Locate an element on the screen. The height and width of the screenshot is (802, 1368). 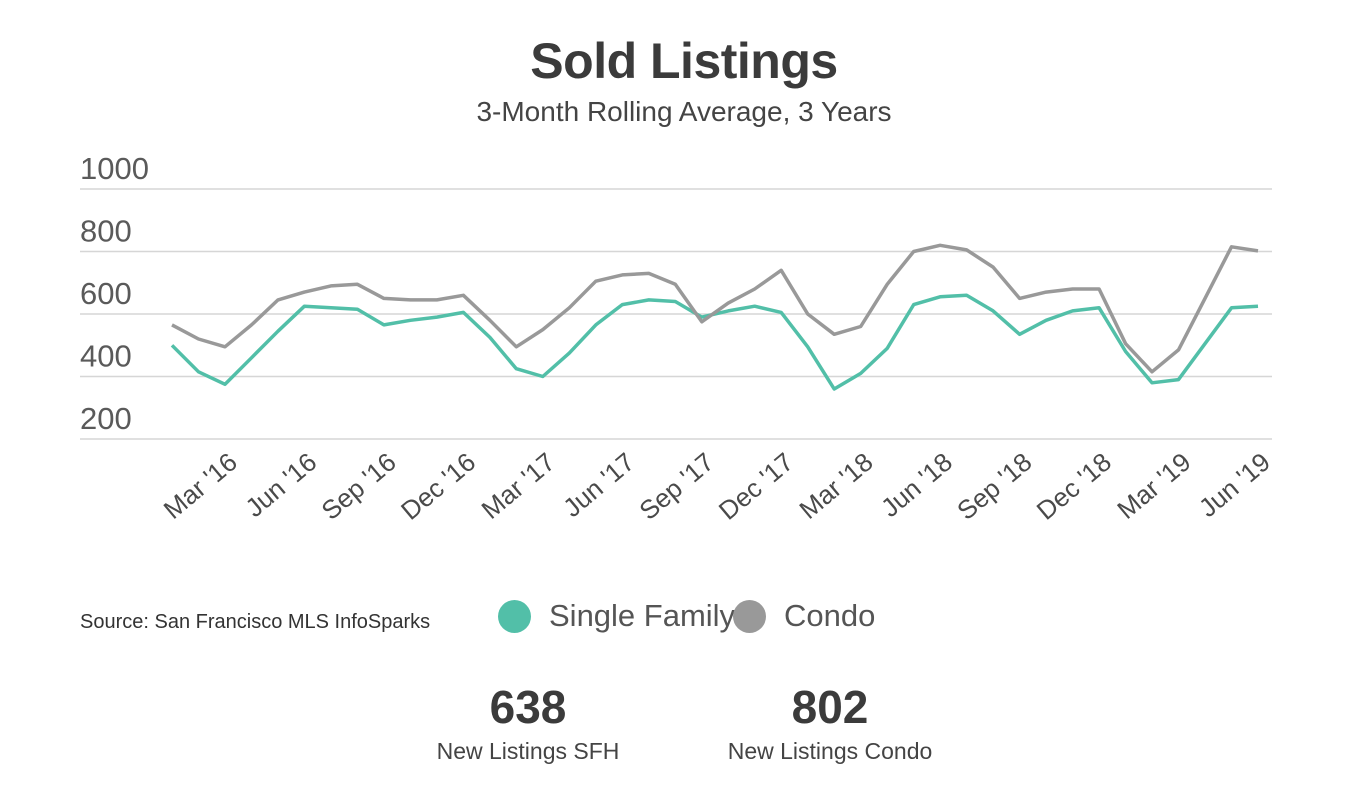
chart-title: Sold Listings is located at coordinates (684, 61).